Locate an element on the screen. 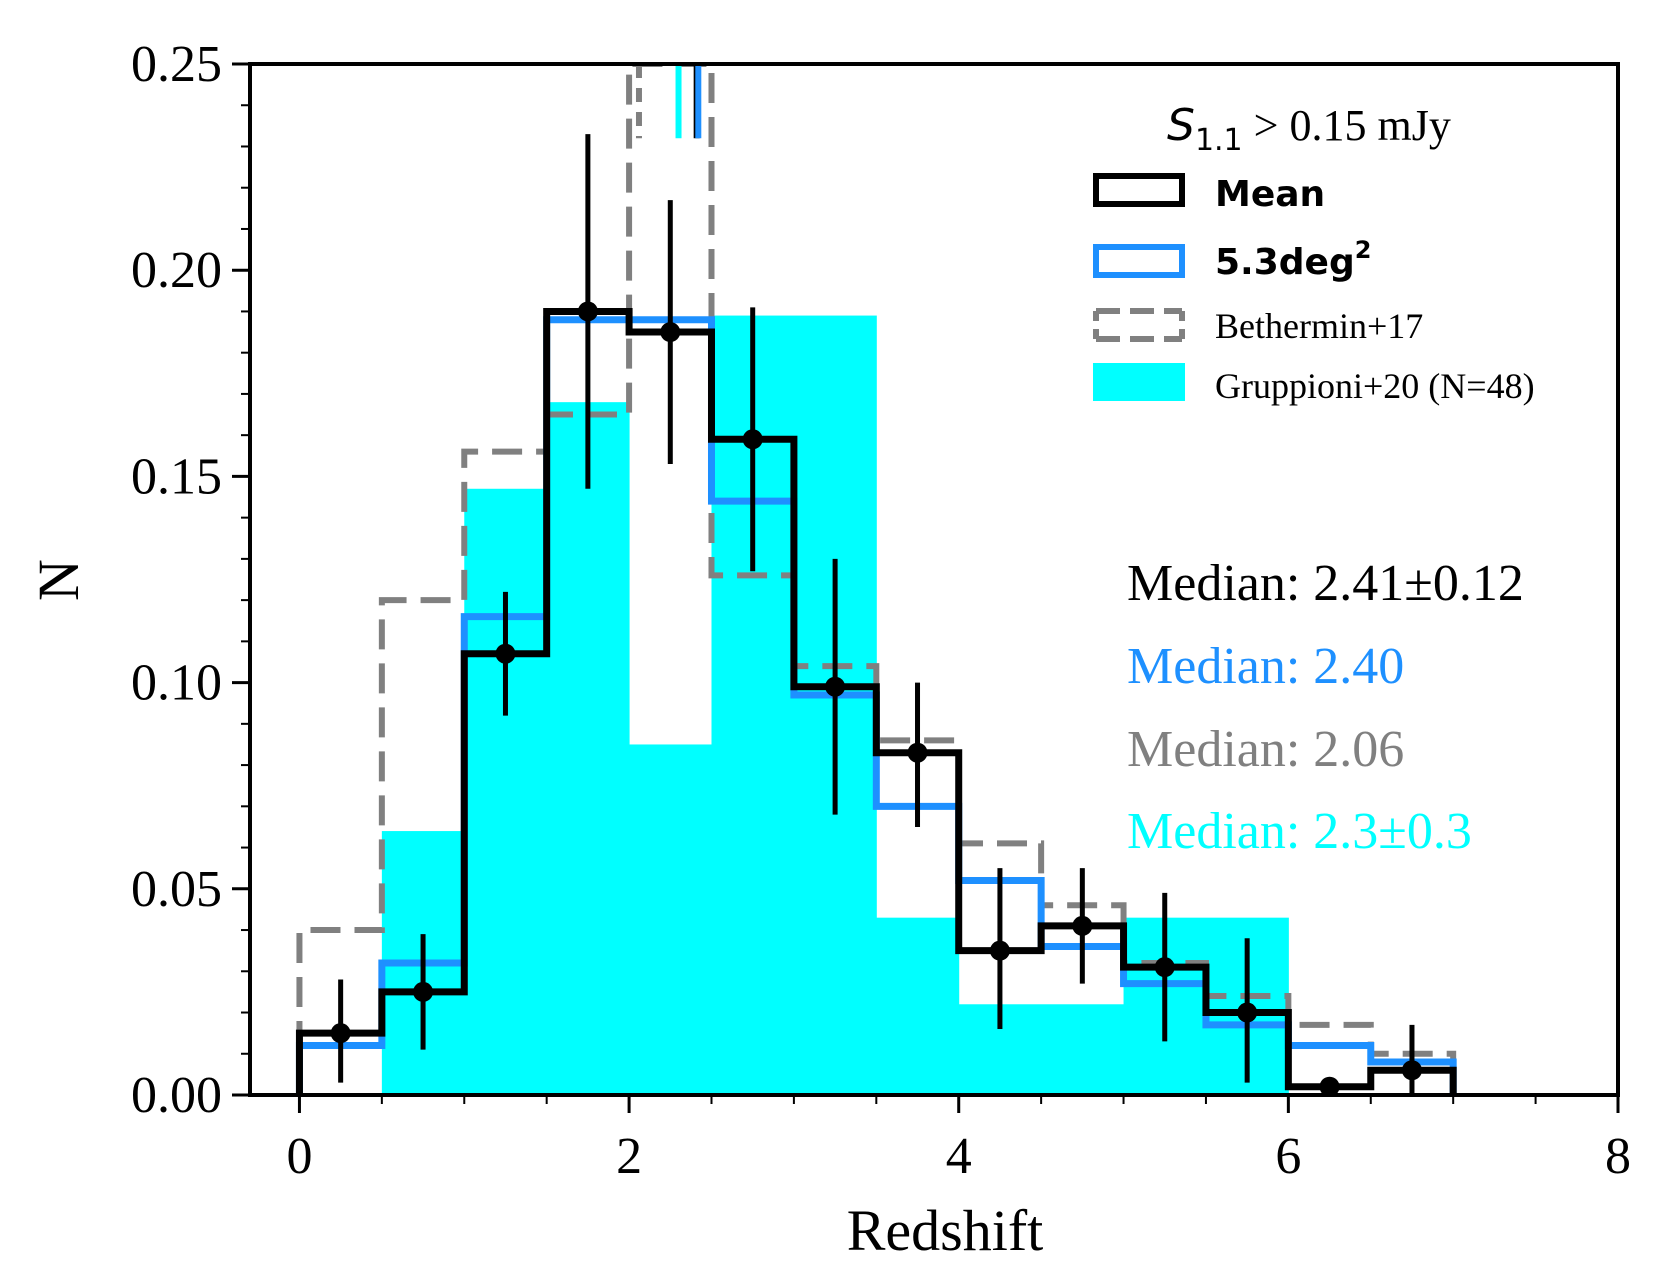  legend-swatch-bethermin is located at coordinates (1139, 325).